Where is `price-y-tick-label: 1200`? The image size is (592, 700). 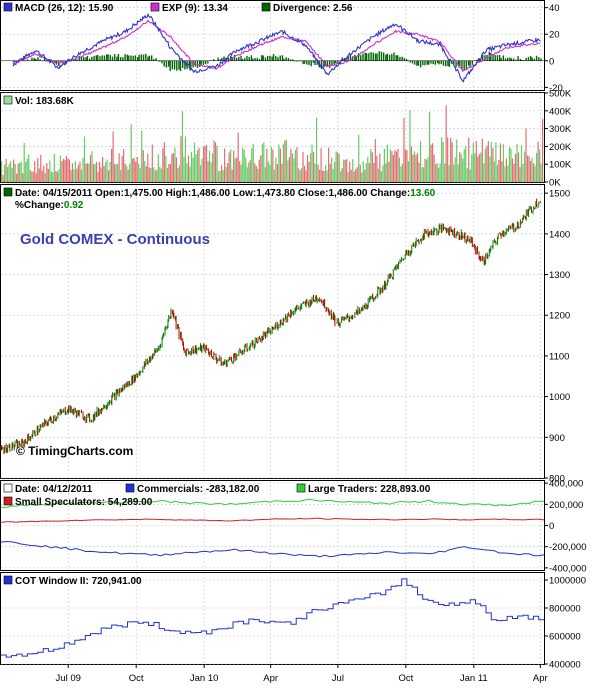 price-y-tick-label: 1200 is located at coordinates (559, 316).